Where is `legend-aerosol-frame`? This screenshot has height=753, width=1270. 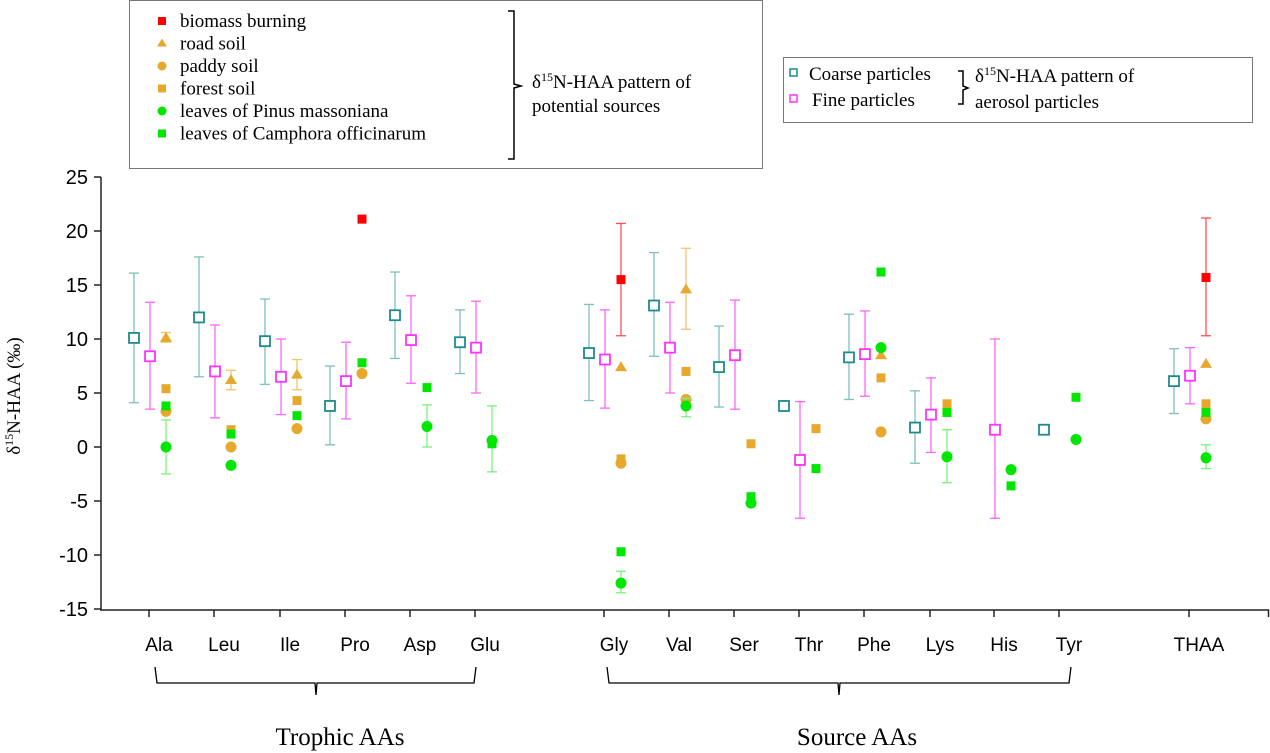 legend-aerosol-frame is located at coordinates (1018, 90).